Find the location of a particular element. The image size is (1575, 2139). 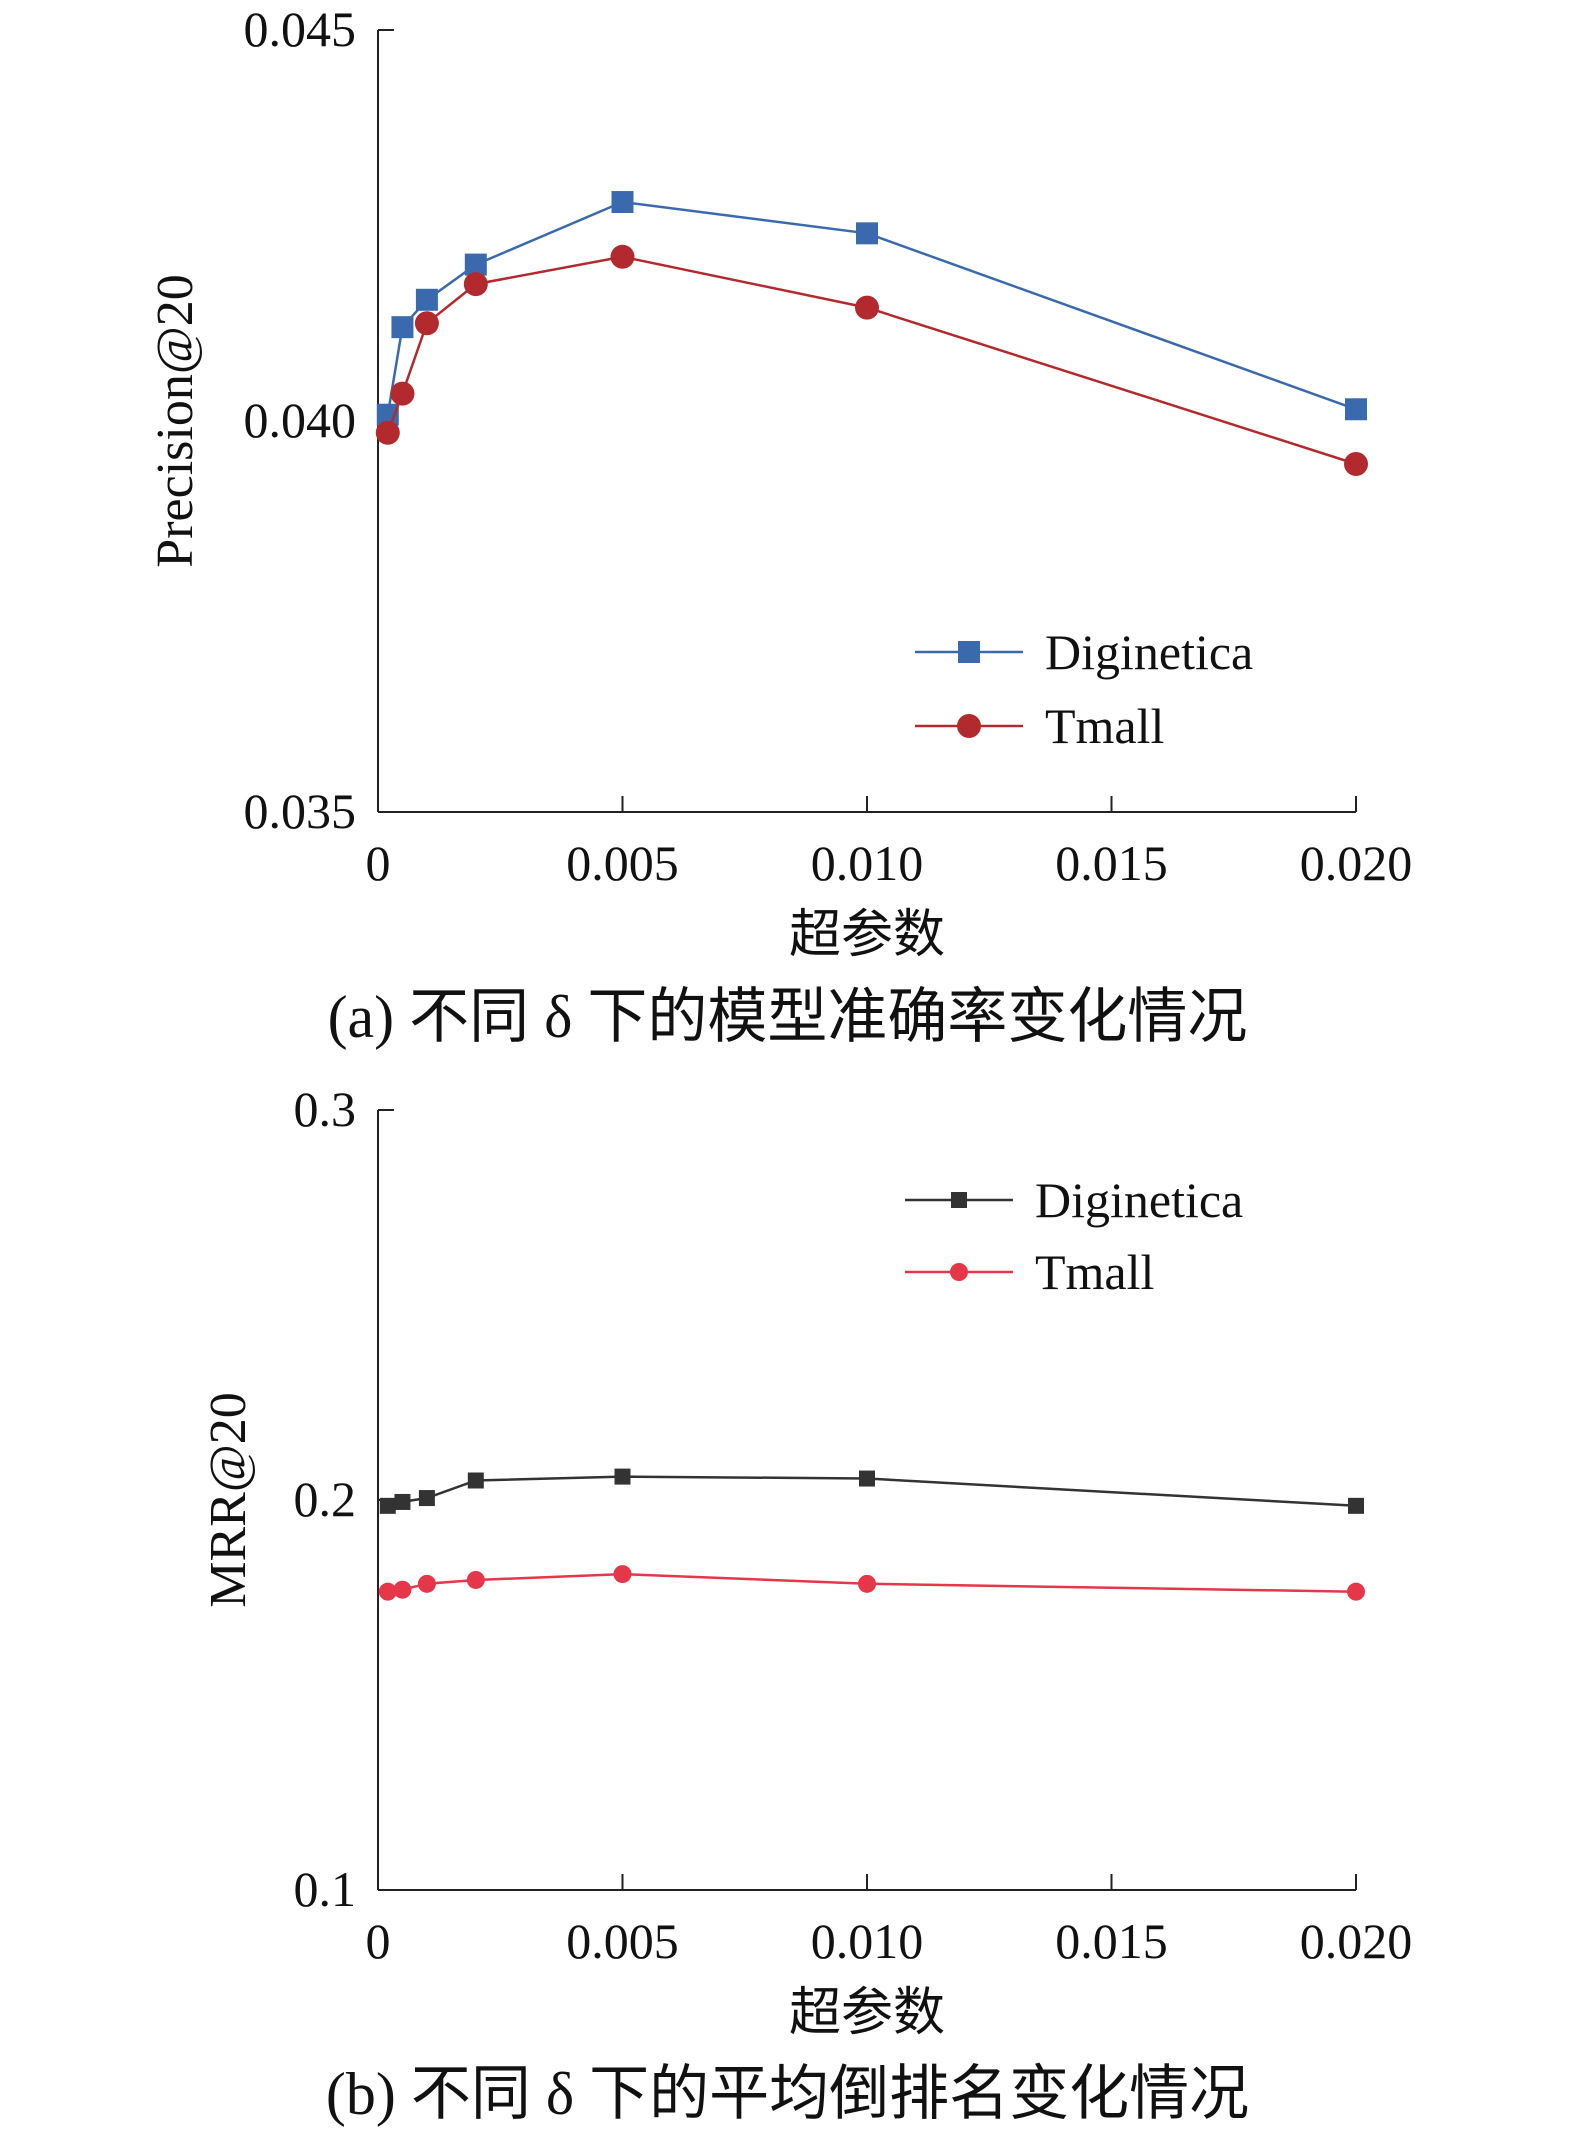

y-tick-label: 0.2 is located at coordinates (325, 1499).